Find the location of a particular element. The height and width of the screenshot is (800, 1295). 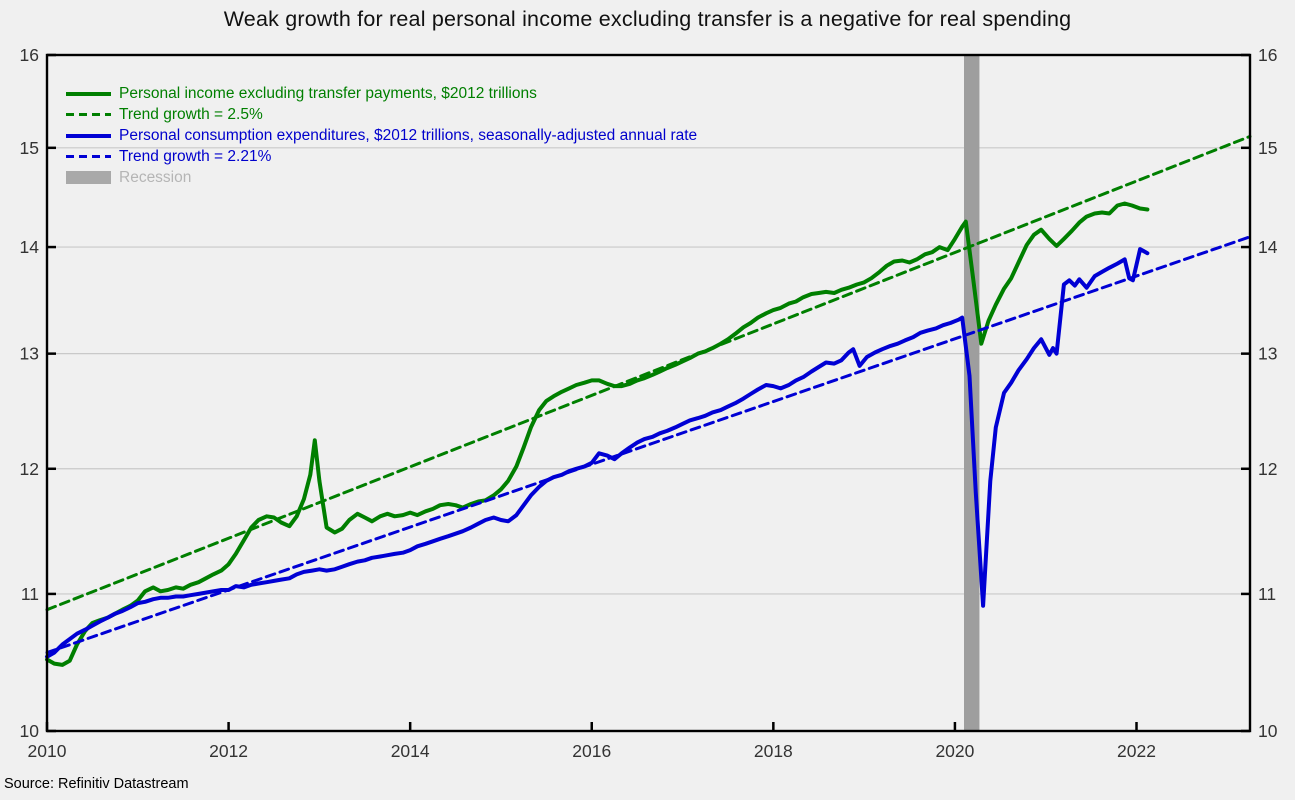

pce-line-swatch is located at coordinates (88, 135).